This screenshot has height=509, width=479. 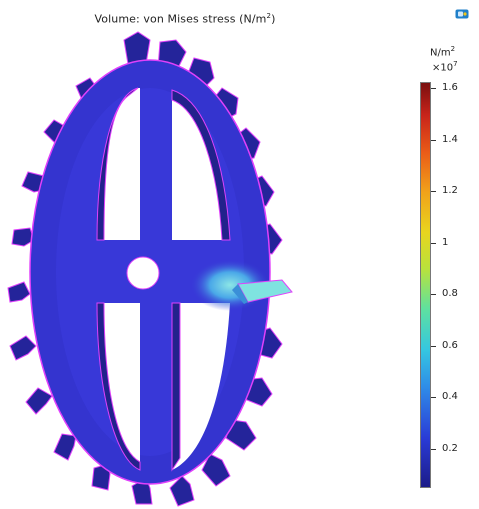 I want to click on colorbar-tick-label: 0.4, so click(x=450, y=396).